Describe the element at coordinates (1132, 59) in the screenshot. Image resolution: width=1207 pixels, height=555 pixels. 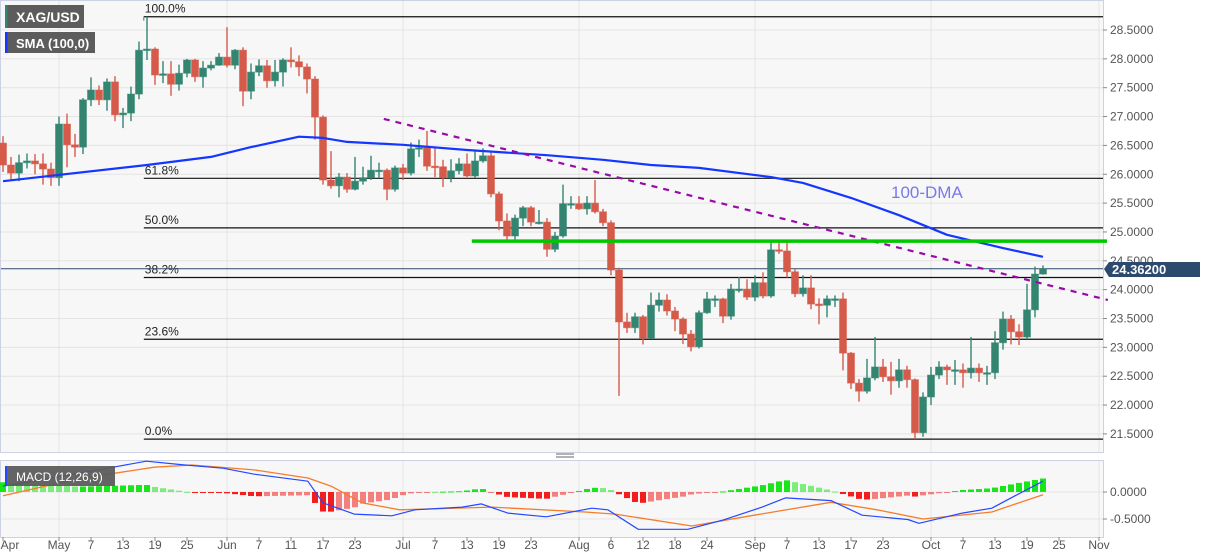
I see `y-tick-label: 28.0000` at that location.